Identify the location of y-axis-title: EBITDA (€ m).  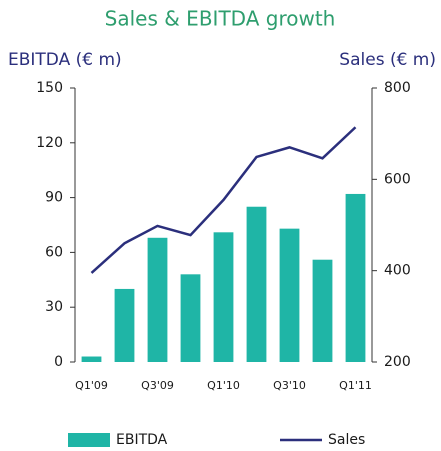
(65, 60).